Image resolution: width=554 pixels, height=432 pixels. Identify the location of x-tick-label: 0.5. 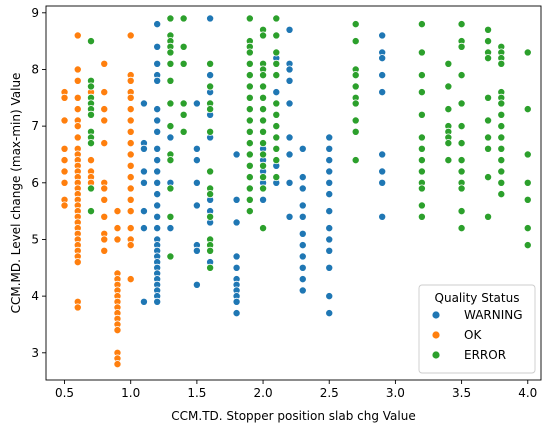
(64, 393).